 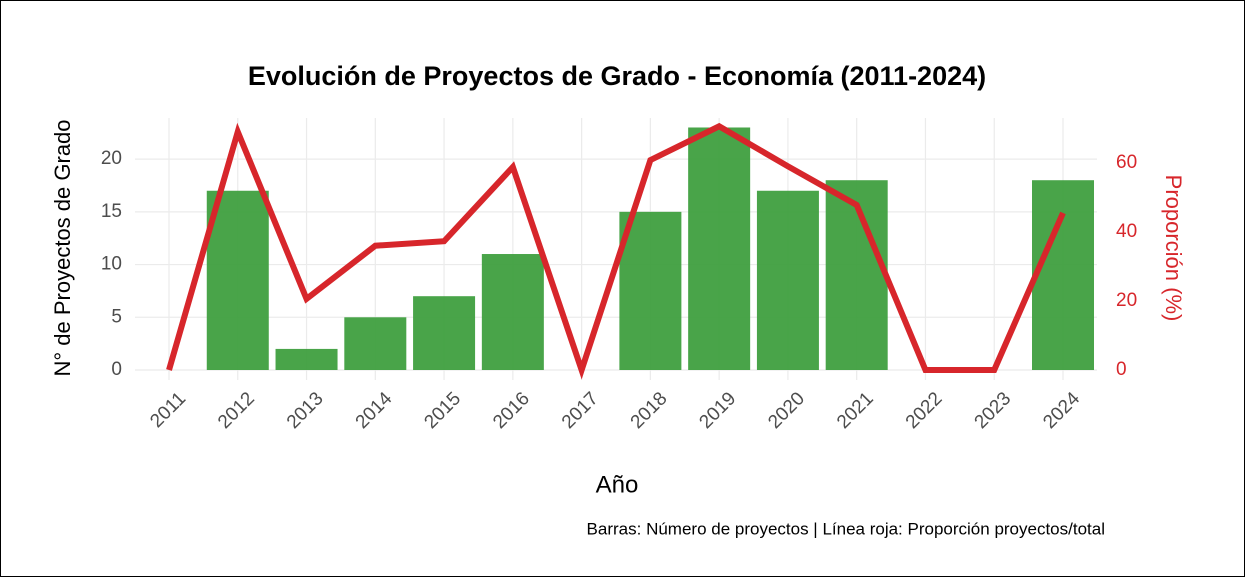 I want to click on y-tick-label: 10, so click(x=111, y=264).